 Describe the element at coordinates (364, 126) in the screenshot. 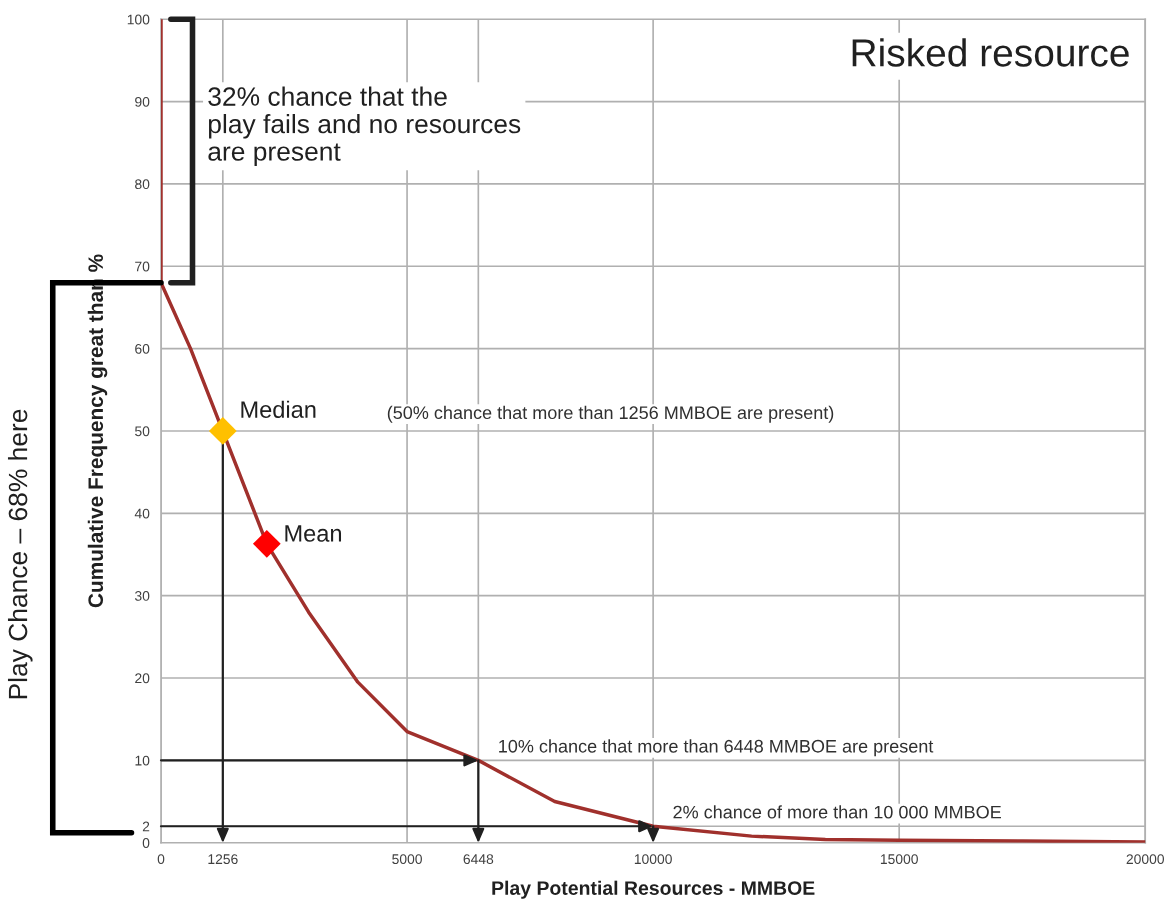

I see `annotation: 32% chance that the play fails and no resources are present` at that location.